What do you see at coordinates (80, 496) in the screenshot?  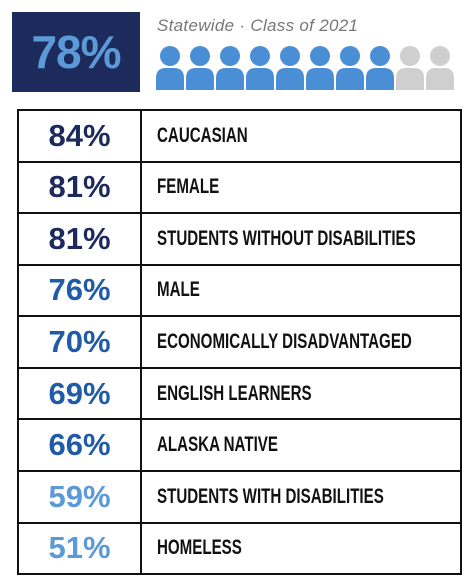 I see `percent-value: 59%` at bounding box center [80, 496].